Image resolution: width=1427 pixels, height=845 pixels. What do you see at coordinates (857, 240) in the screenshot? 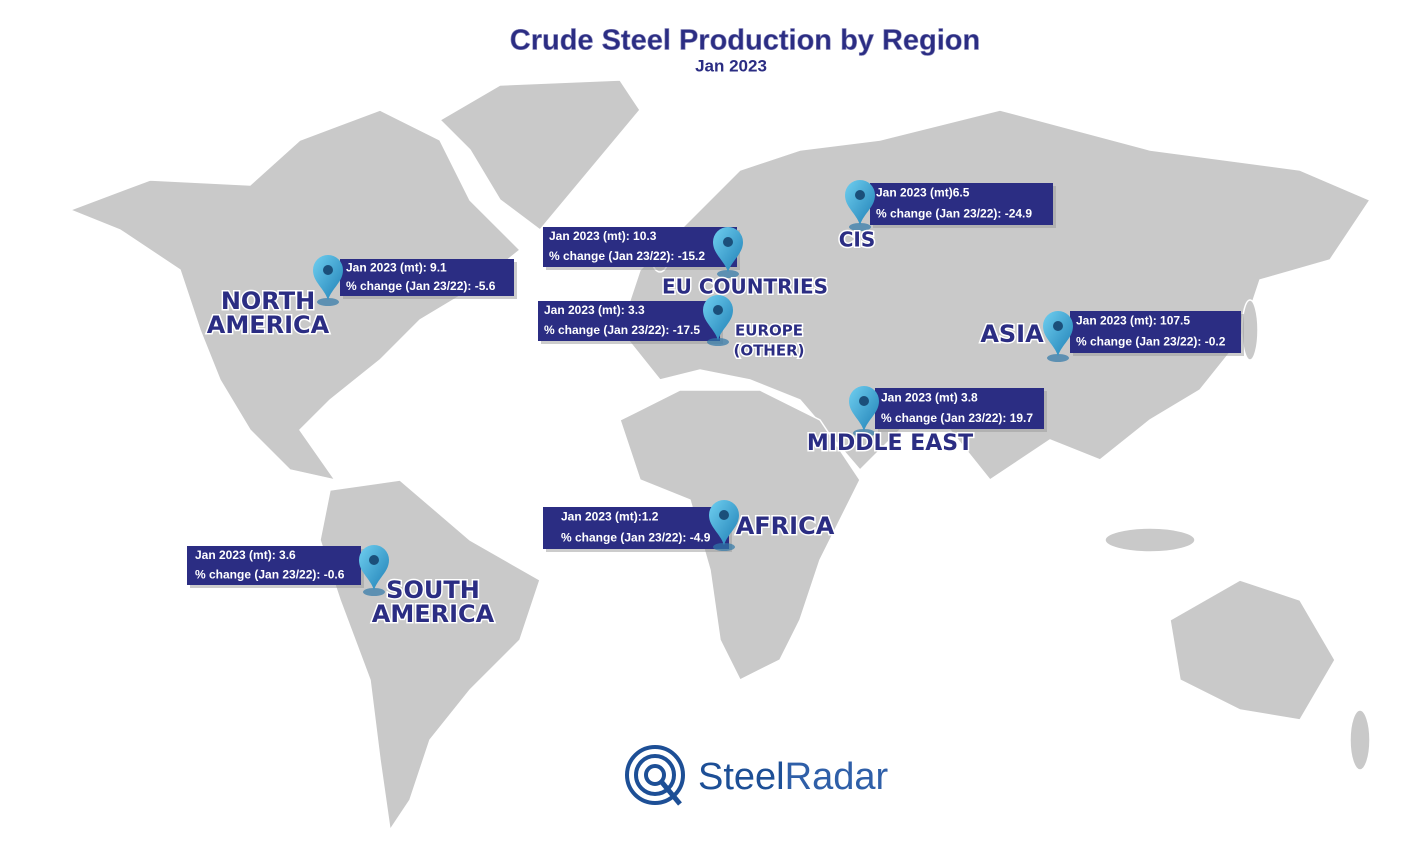
I see `region-name: CIS` at bounding box center [857, 240].